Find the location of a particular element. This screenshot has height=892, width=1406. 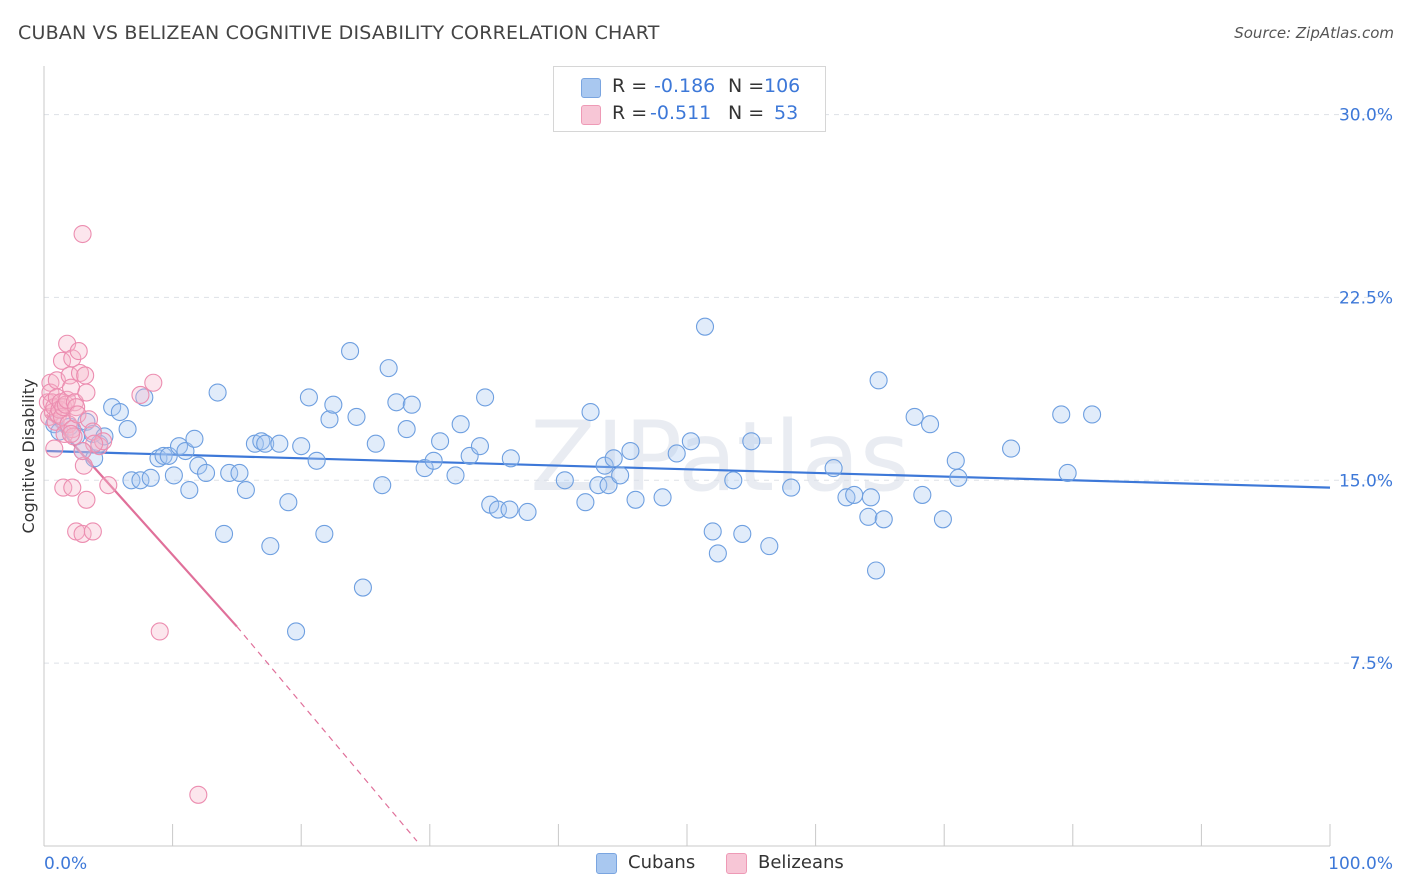

n-value: 106 is located at coordinates (782, 86).